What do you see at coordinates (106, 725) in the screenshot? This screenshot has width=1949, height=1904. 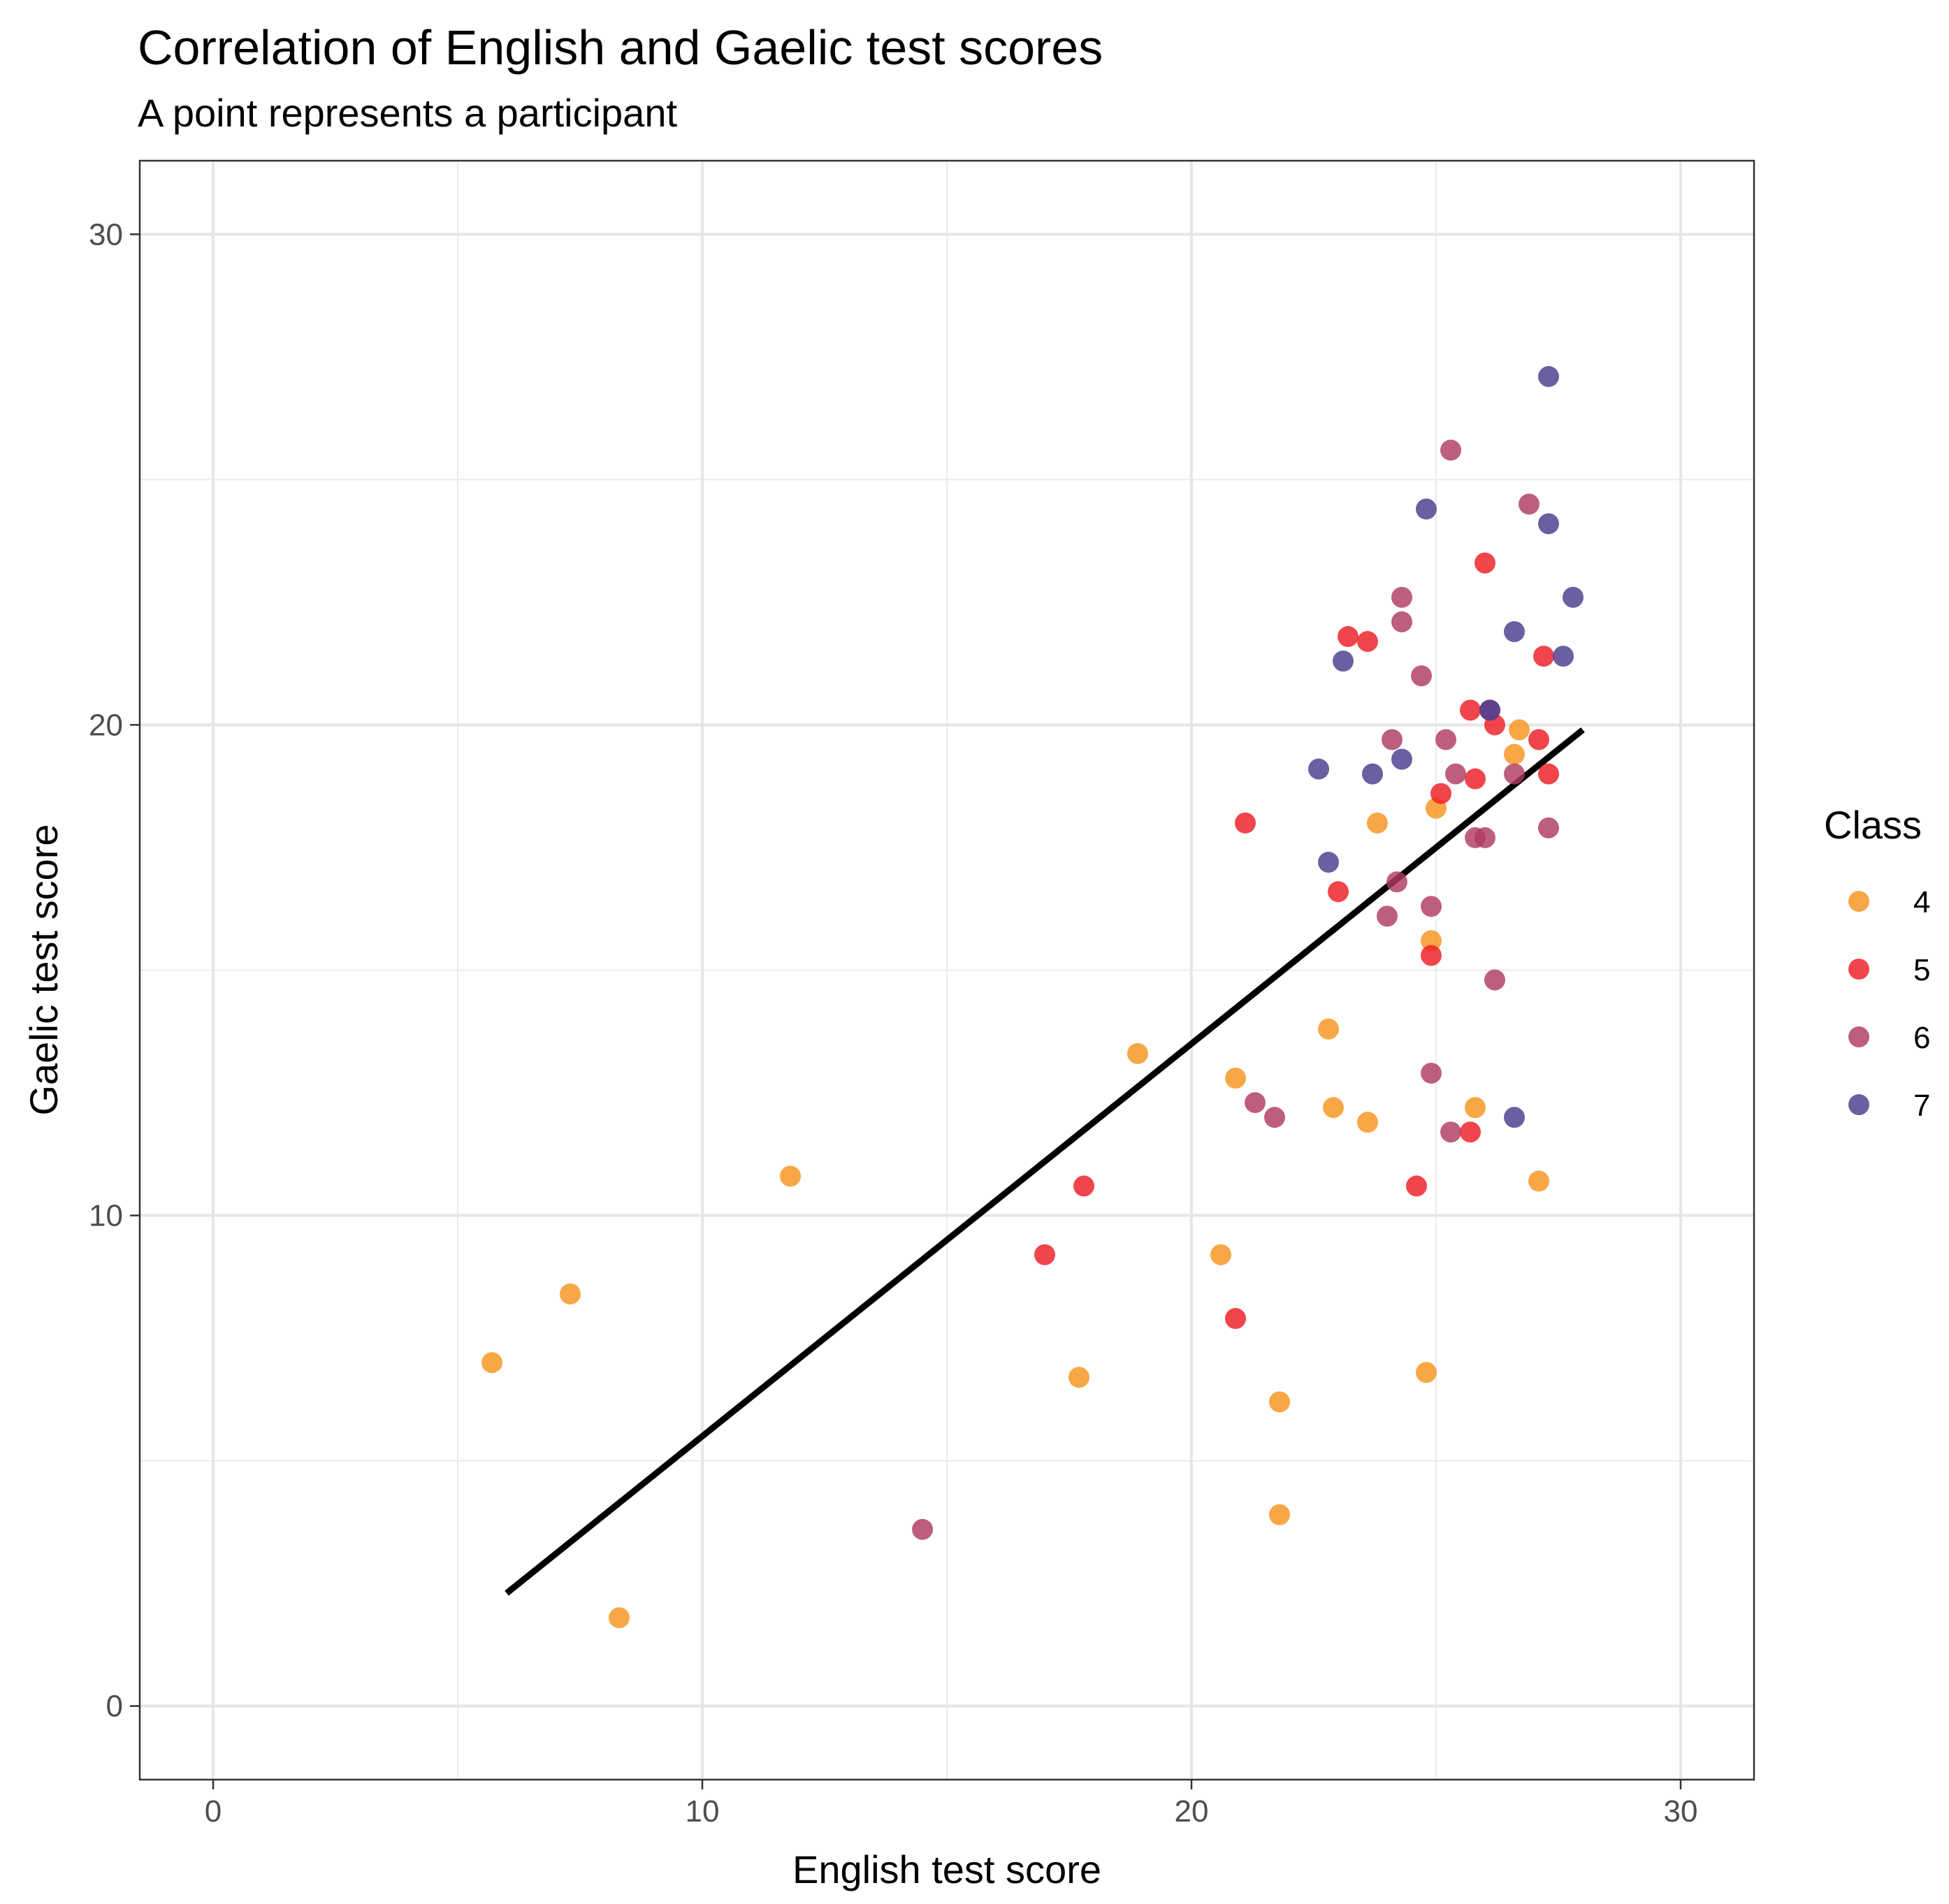 I see `y-tick-label: 20` at bounding box center [106, 725].